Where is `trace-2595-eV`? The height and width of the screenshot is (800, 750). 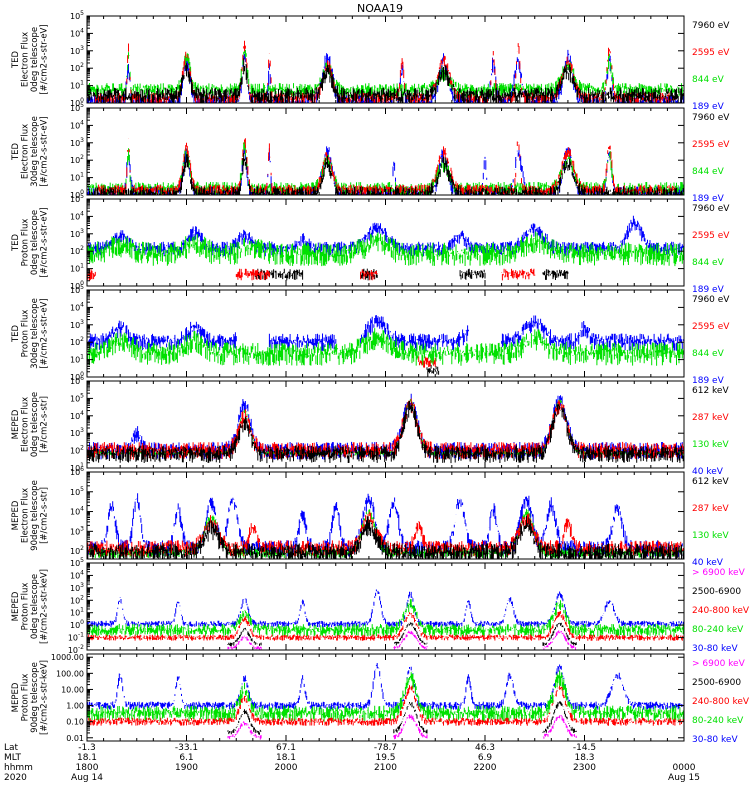 trace-2595-eV is located at coordinates (427, 362).